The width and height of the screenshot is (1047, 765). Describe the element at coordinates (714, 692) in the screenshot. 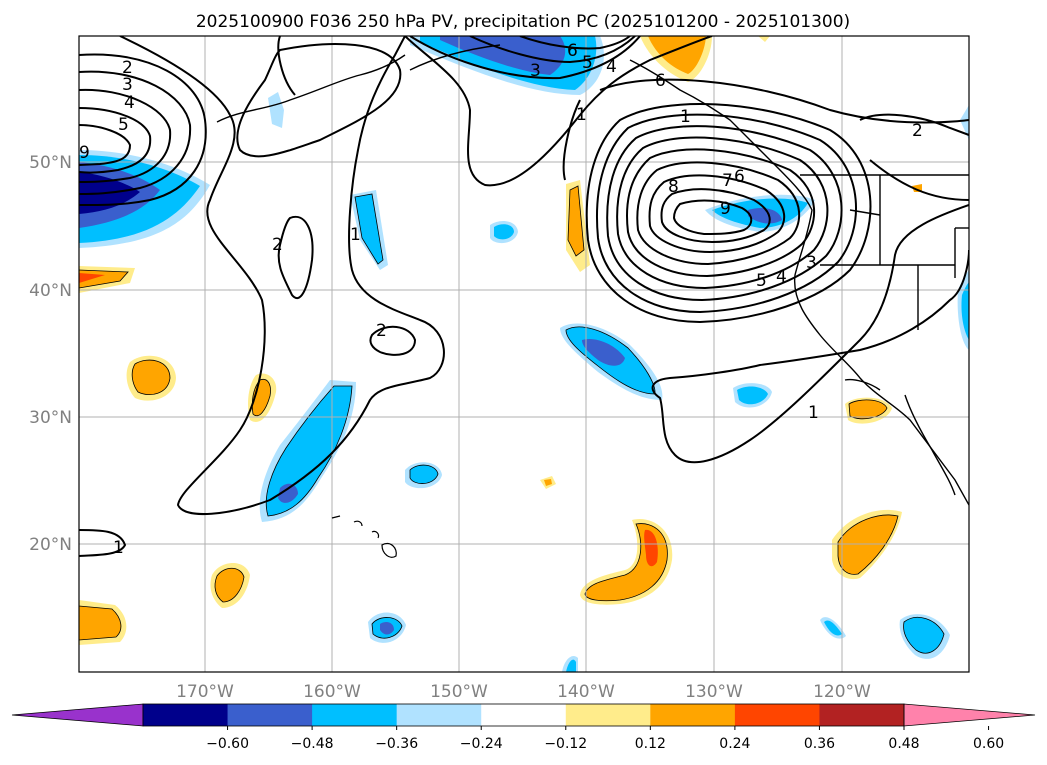

I see `lon-label: 130°W` at that location.